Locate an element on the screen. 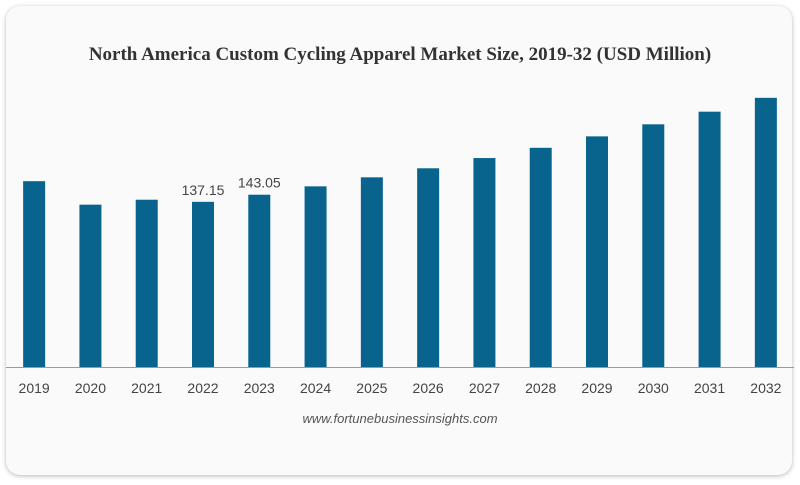  x-tick-label-2021: 2021 is located at coordinates (146, 388).